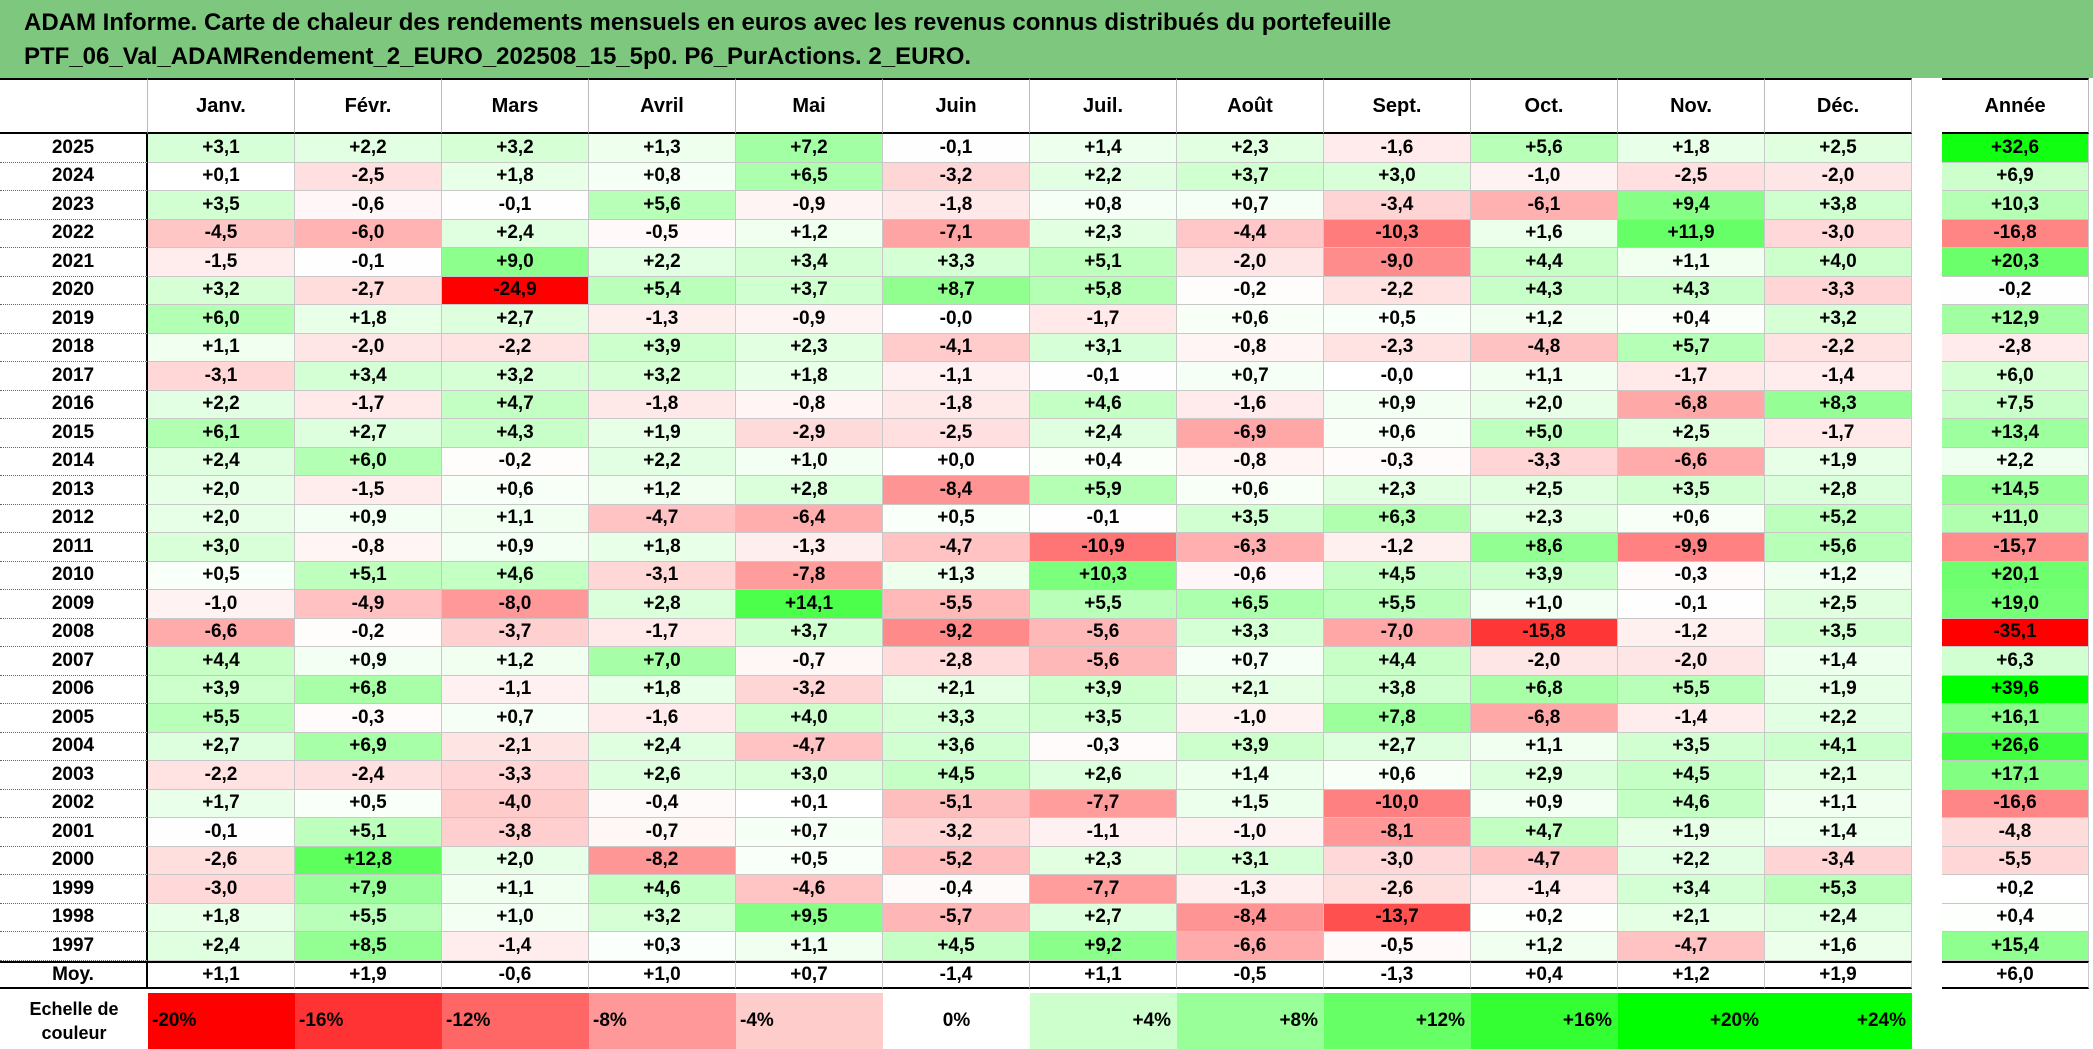 Image resolution: width=2093 pixels, height=1049 pixels. What do you see at coordinates (809, 917) in the screenshot?
I see `heatmap-cell: +9,5` at bounding box center [809, 917].